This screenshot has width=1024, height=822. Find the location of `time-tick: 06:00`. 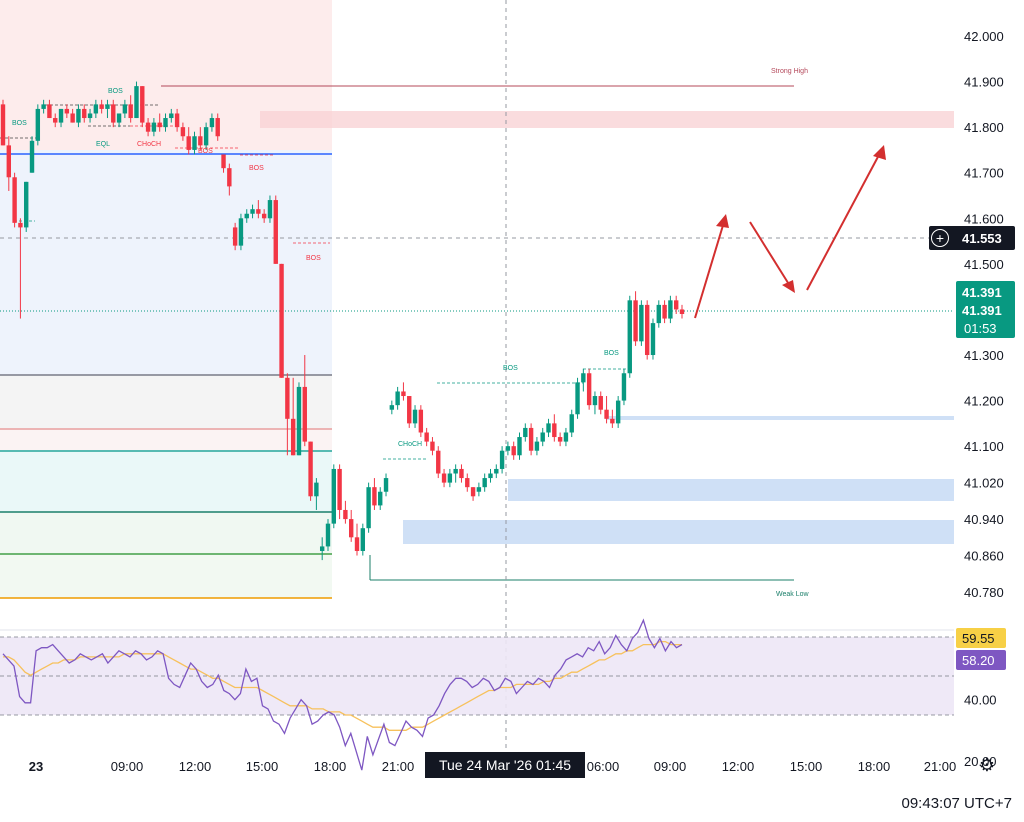

time-tick: 06:00 is located at coordinates (603, 766).